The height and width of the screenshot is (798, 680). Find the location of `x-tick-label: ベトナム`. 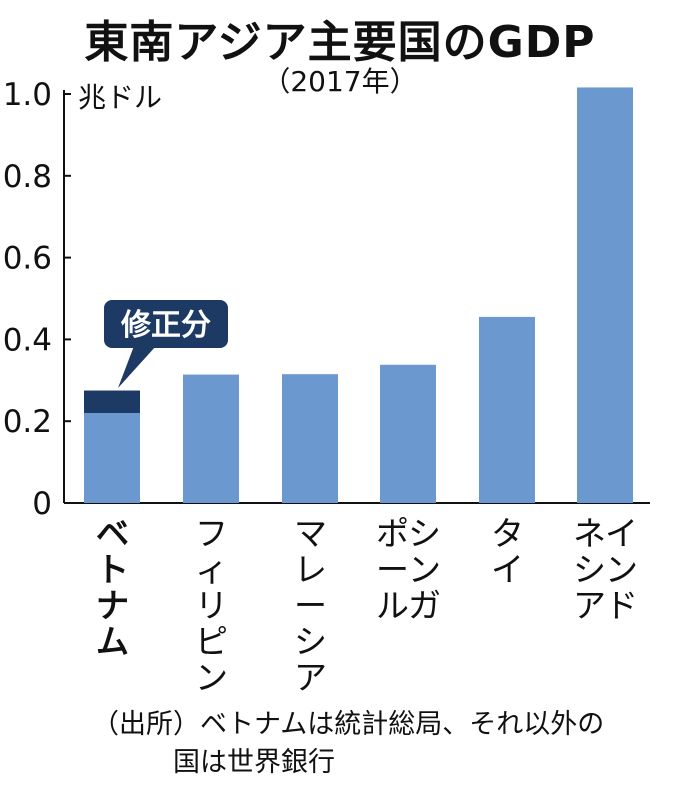

x-tick-label: ベトナム is located at coordinates (112, 588).